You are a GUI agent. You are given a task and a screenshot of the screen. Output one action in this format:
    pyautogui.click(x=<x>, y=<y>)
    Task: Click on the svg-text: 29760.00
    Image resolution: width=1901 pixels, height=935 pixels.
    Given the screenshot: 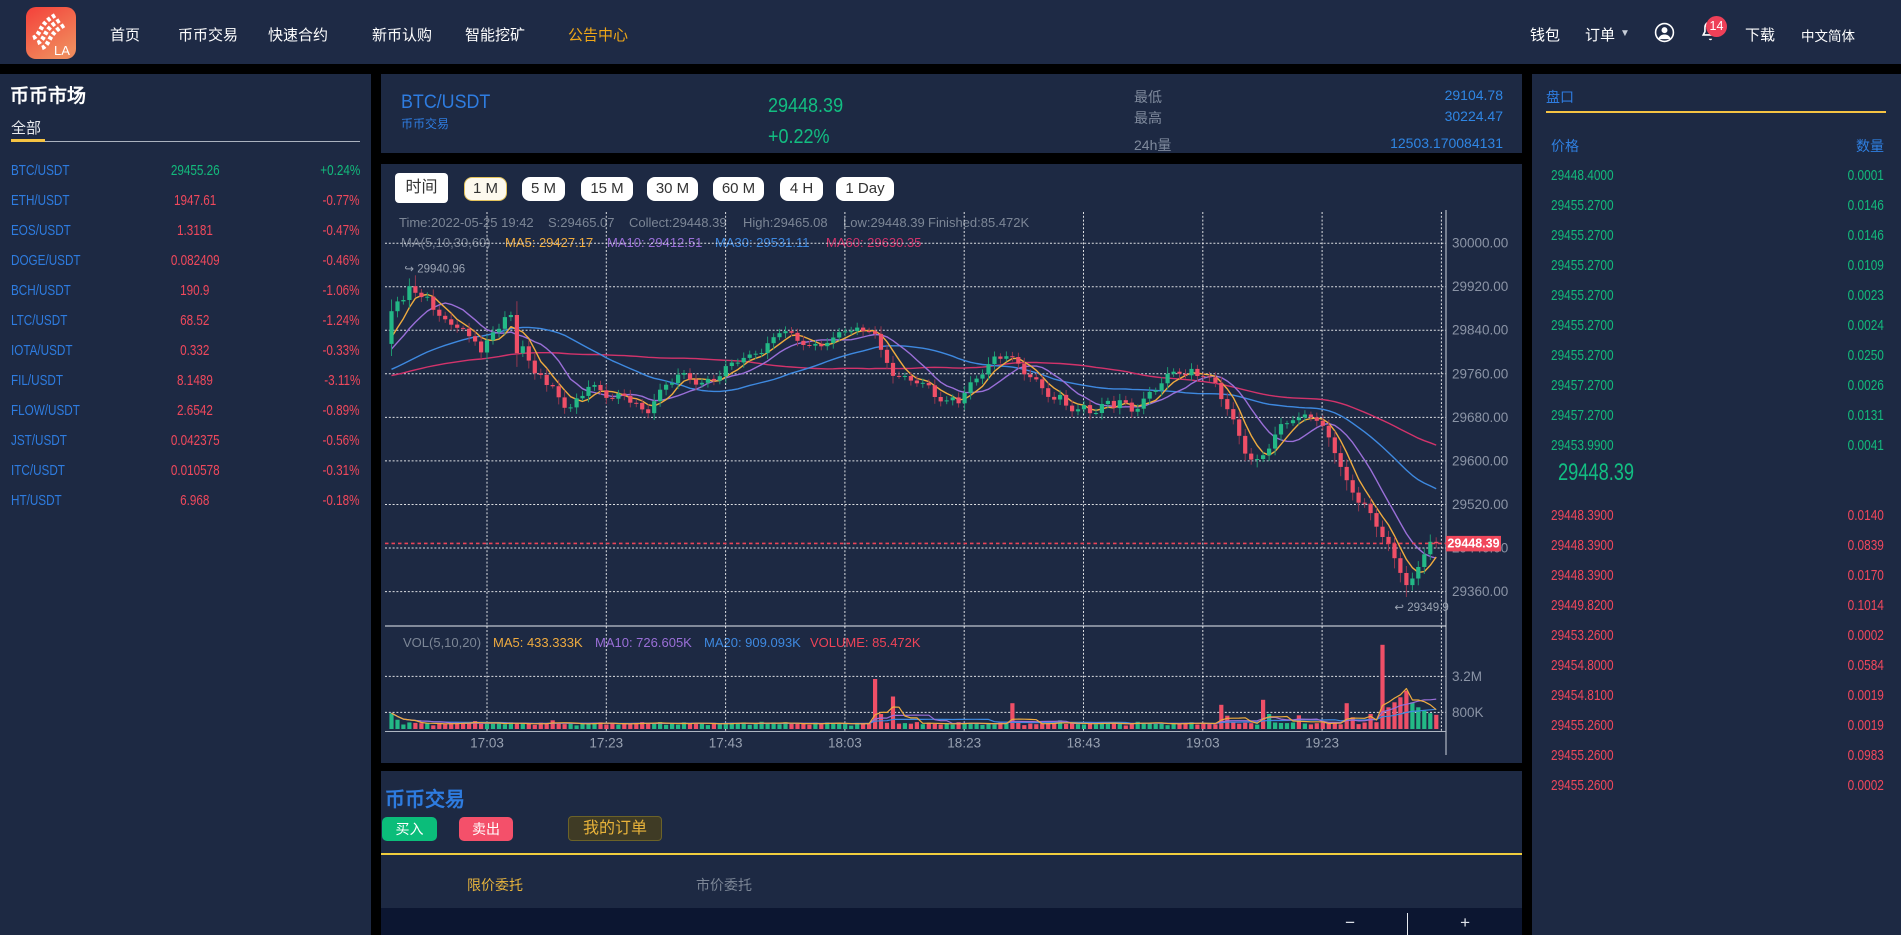 What is the action you would take?
    pyautogui.click(x=1480, y=373)
    